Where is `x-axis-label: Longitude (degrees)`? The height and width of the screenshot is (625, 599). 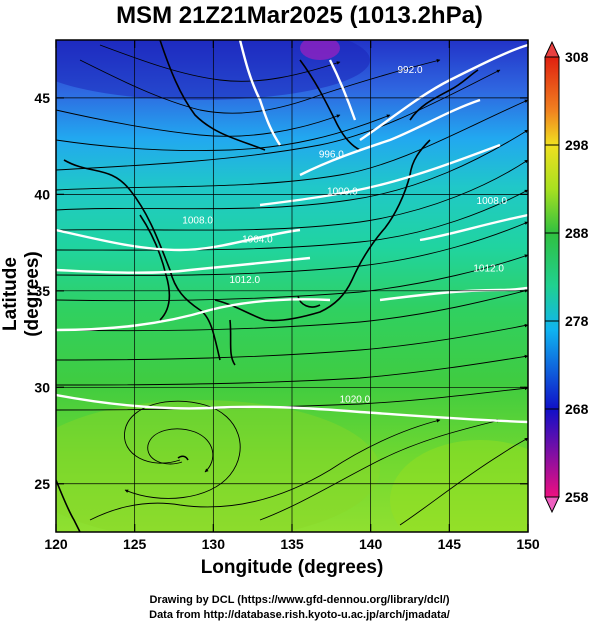
x-axis-label: Longitude (degrees) is located at coordinates (292, 567).